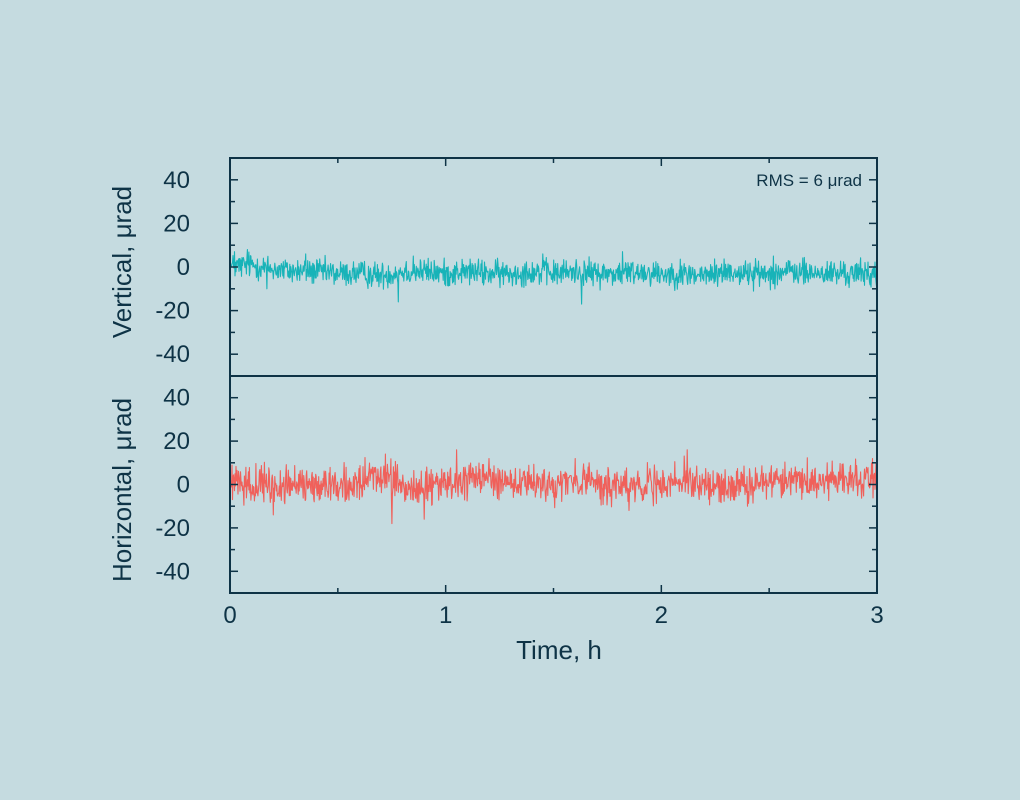  What do you see at coordinates (176, 398) in the screenshot?
I see `horizontal-y-tick-label: 40` at bounding box center [176, 398].